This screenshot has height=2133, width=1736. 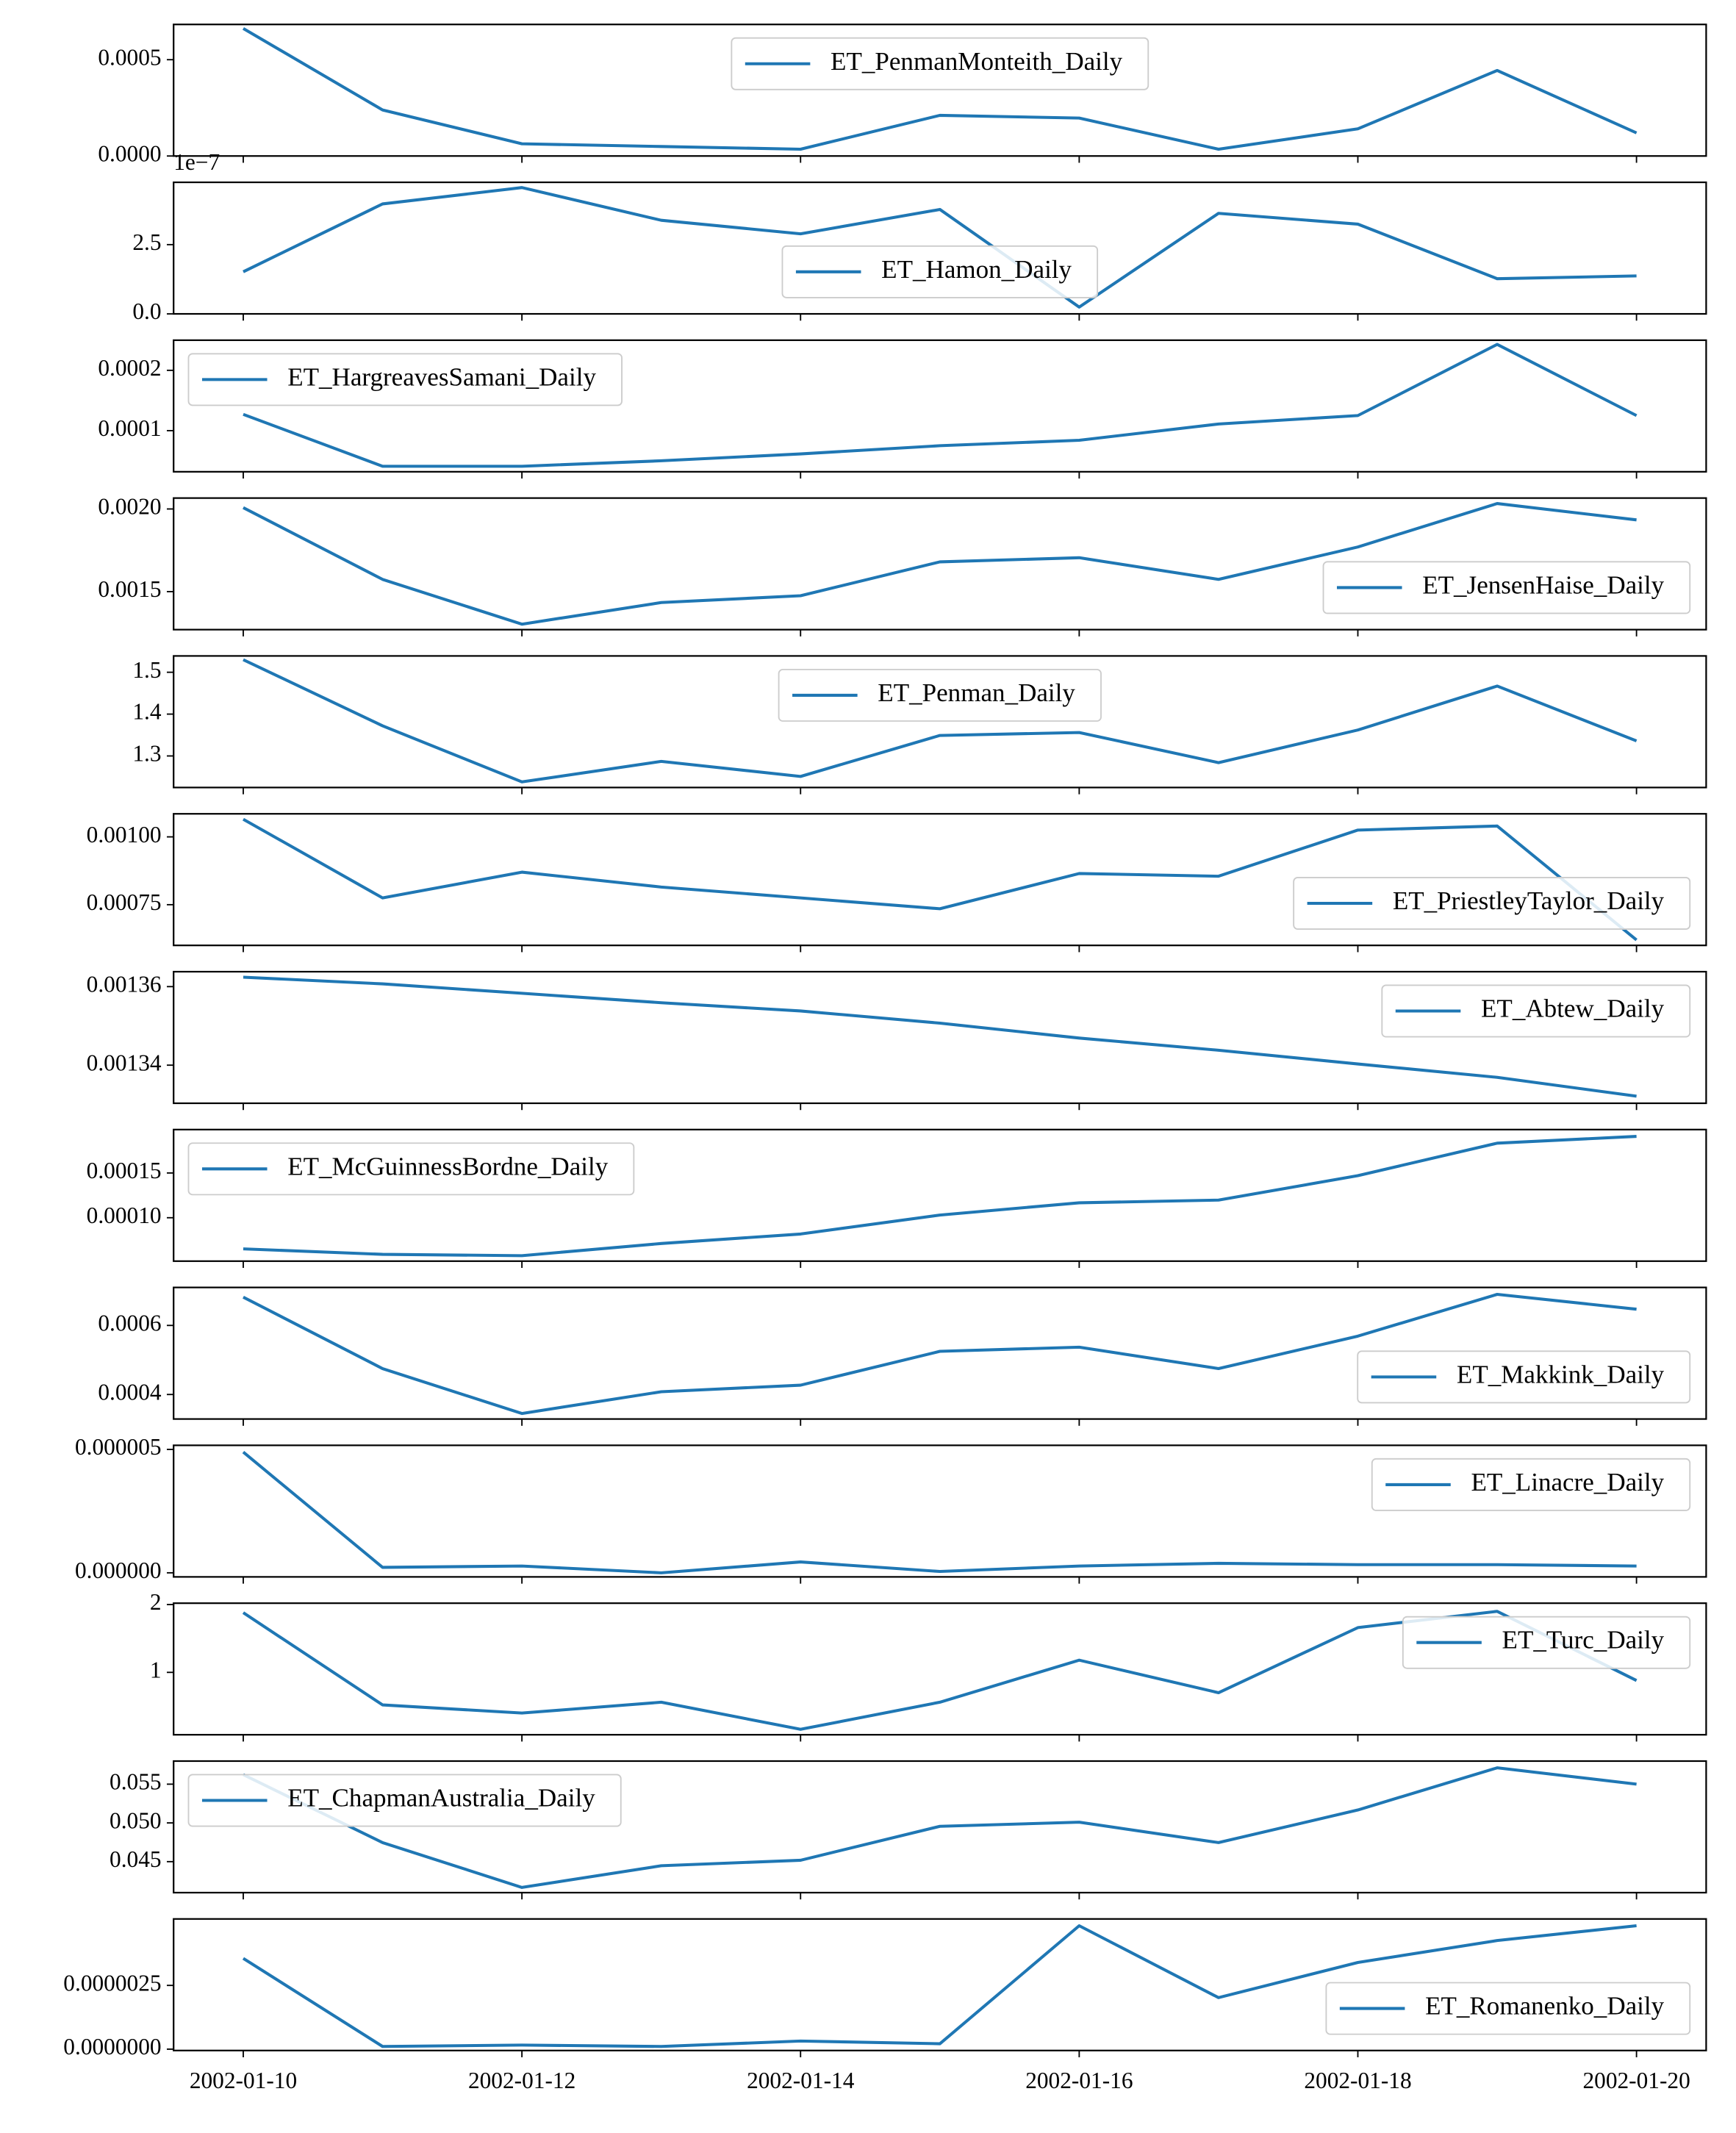 I want to click on subplot: 0.00010 0.00015 ET_McGuinnessBordne_Daily, so click(x=897, y=1198).